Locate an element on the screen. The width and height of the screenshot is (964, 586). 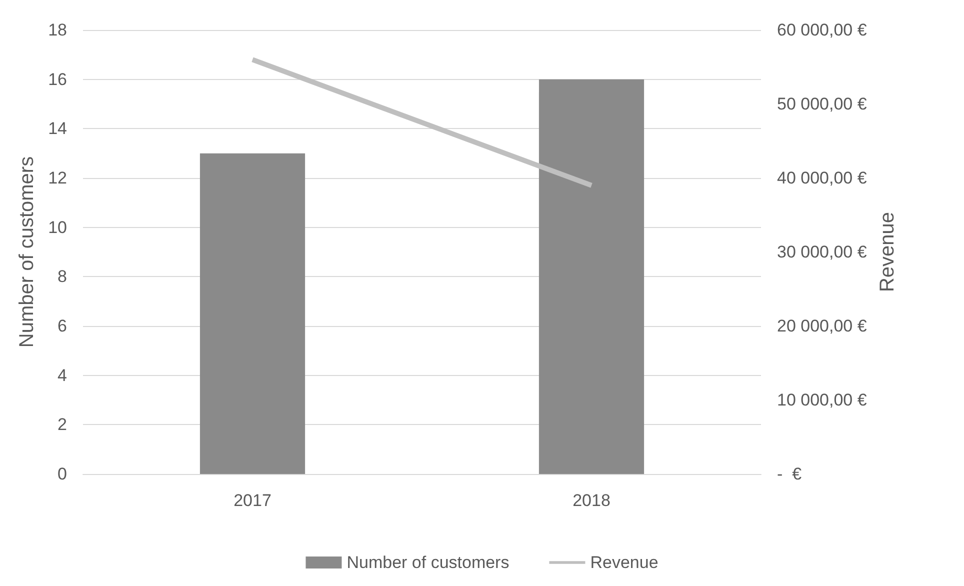
x-tick-label: 2018 is located at coordinates (591, 500).